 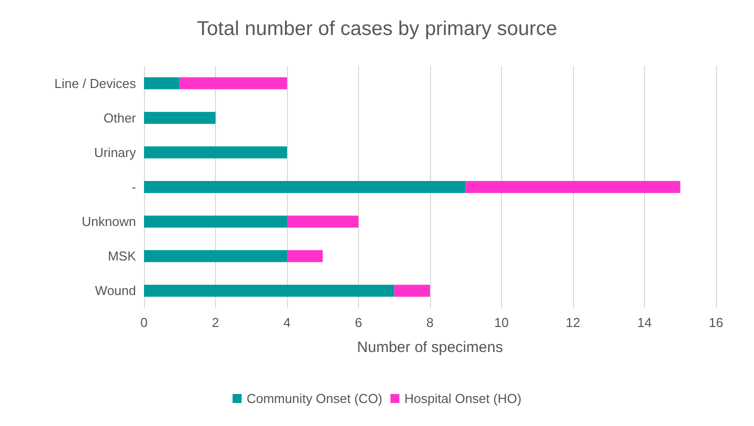 What do you see at coordinates (216, 322) in the screenshot?
I see `x-tick-label: 2` at bounding box center [216, 322].